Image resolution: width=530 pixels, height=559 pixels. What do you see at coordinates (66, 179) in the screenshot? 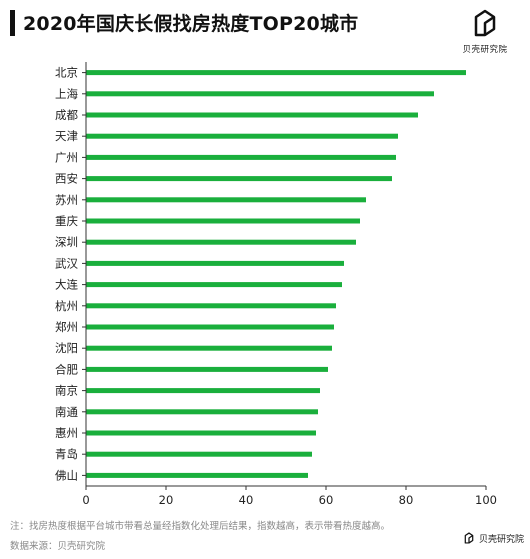
I see `category-label: 西安` at bounding box center [66, 179].